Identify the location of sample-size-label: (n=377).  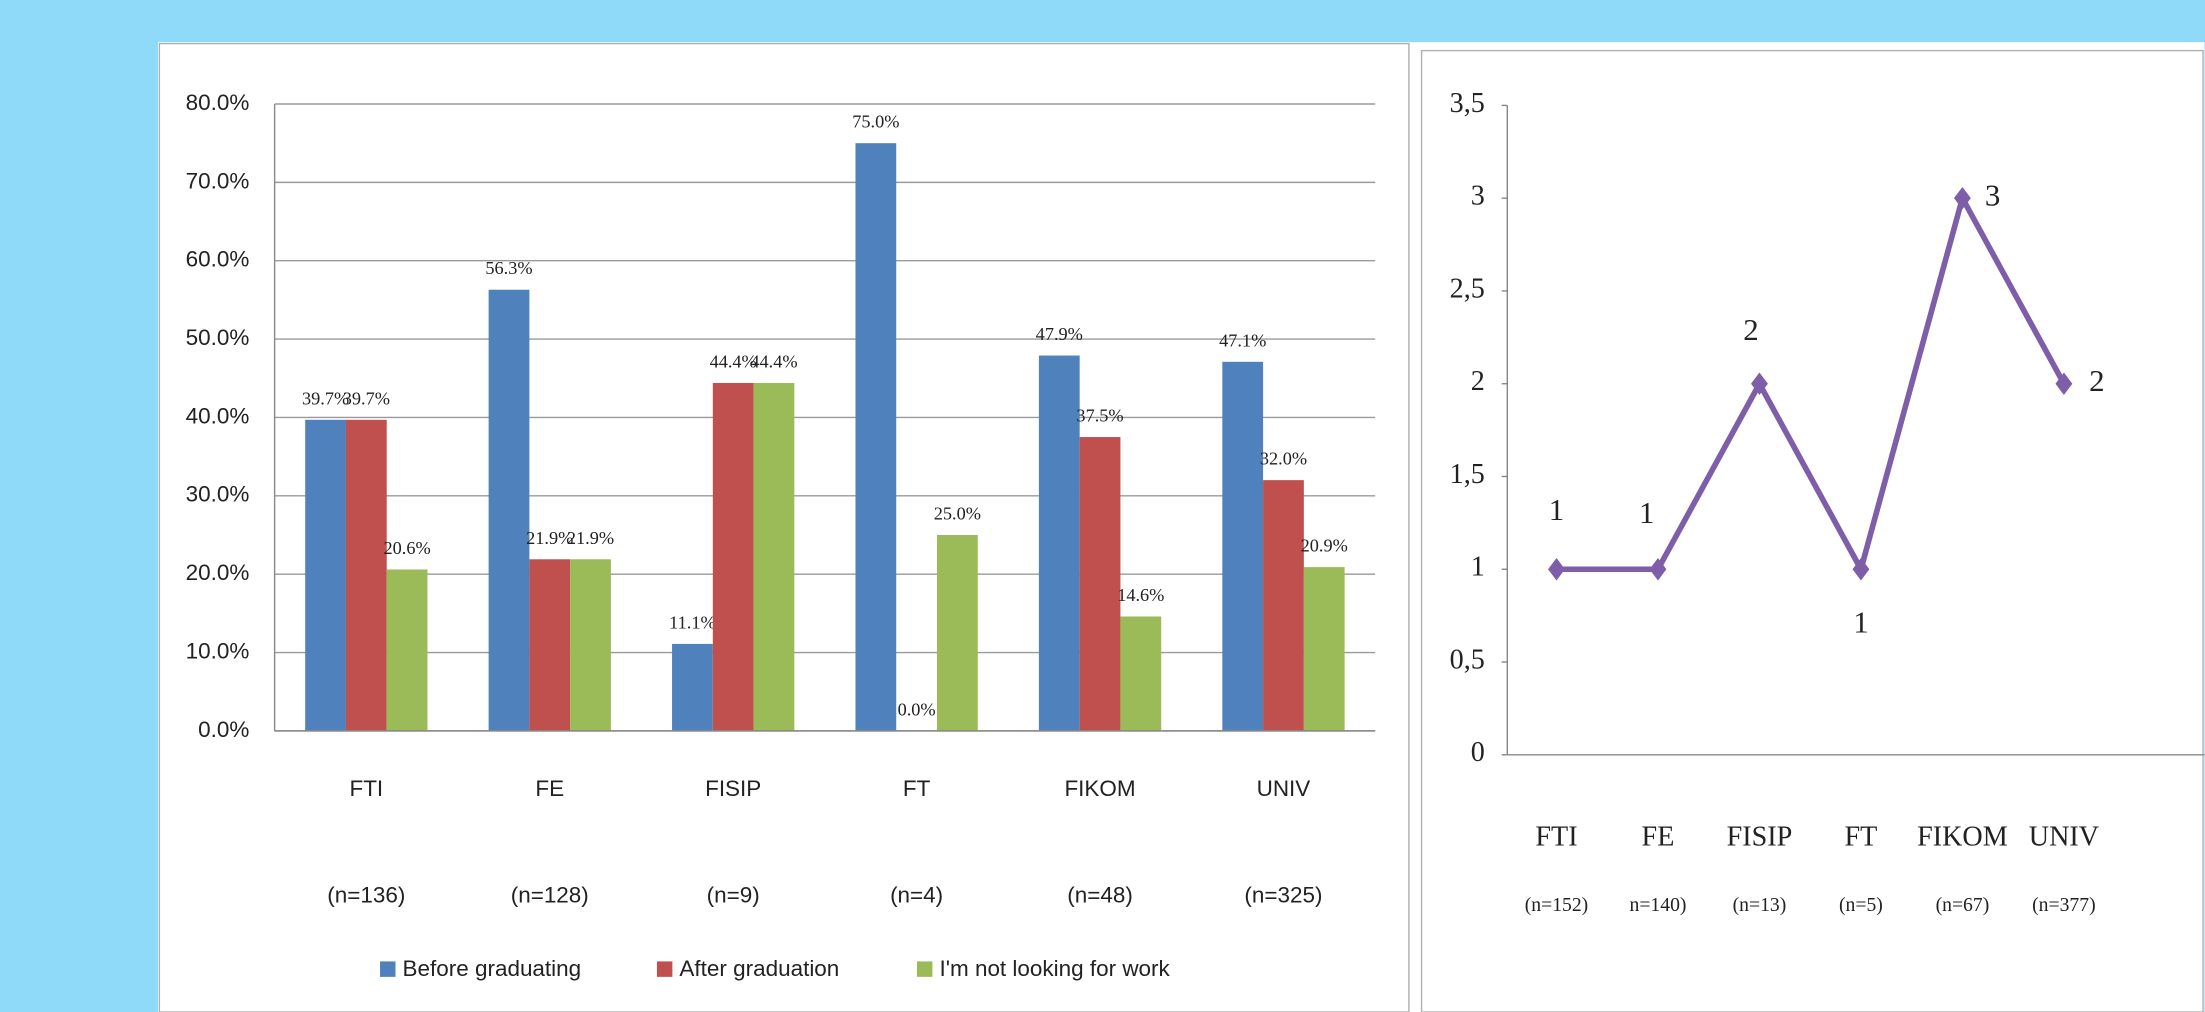
(2064, 905).